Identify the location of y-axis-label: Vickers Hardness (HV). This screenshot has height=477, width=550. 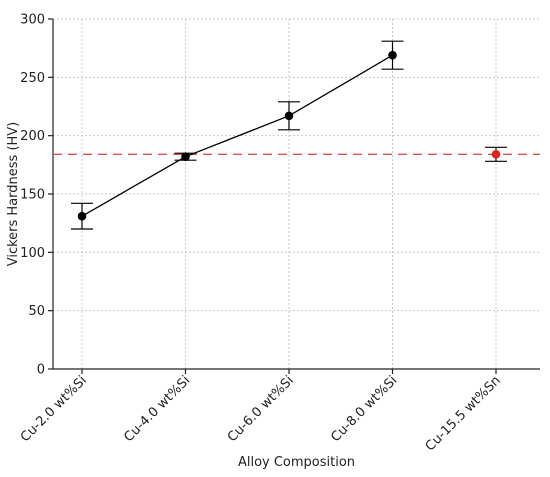
(13, 194).